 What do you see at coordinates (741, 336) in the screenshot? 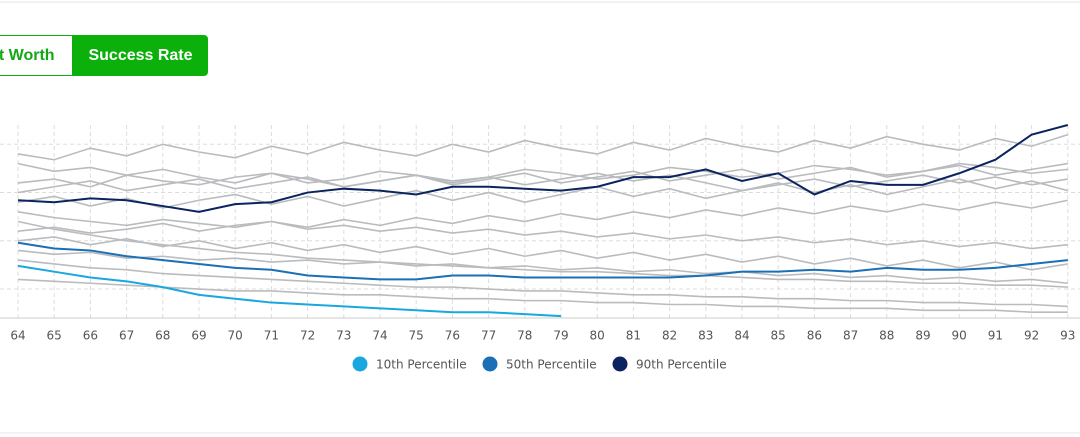
I see `x-tick-label: 84` at bounding box center [741, 336].